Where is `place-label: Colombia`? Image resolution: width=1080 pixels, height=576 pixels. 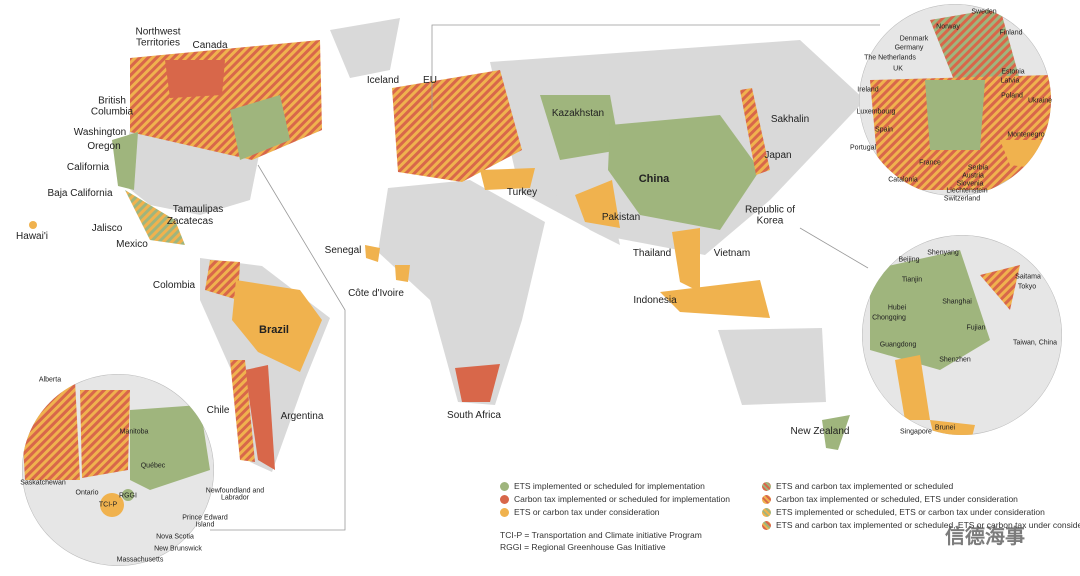 place-label: Colombia is located at coordinates (174, 285).